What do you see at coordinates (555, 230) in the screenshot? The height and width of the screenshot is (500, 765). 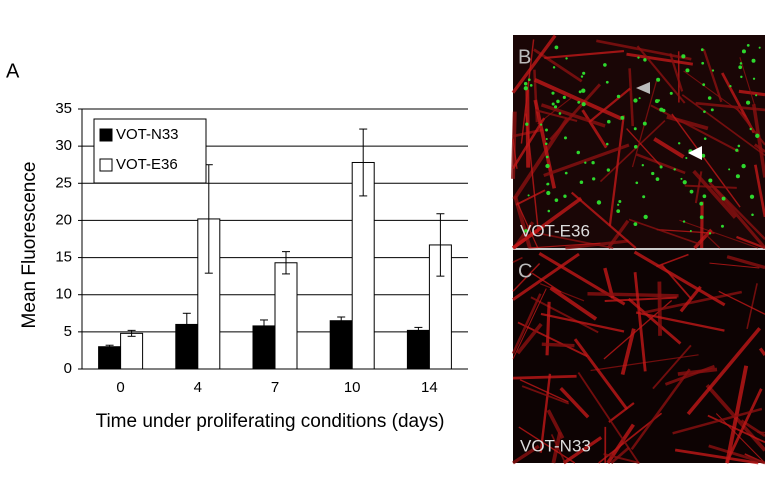 I see `image-label: VOT-E36` at bounding box center [555, 230].